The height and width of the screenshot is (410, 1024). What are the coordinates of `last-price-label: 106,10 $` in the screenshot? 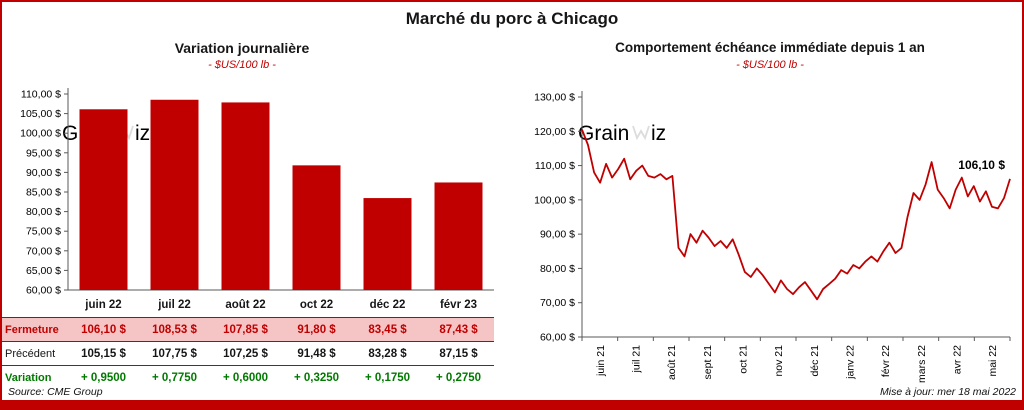 It's located at (981, 165).